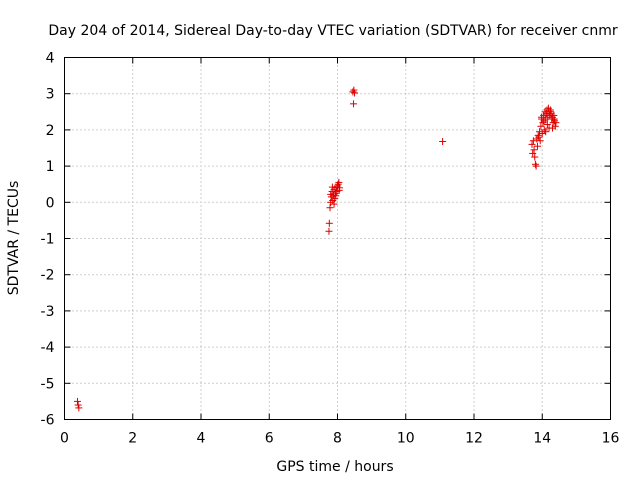  Describe the element at coordinates (48, 348) in the screenshot. I see `y-tick-label: -4` at that location.